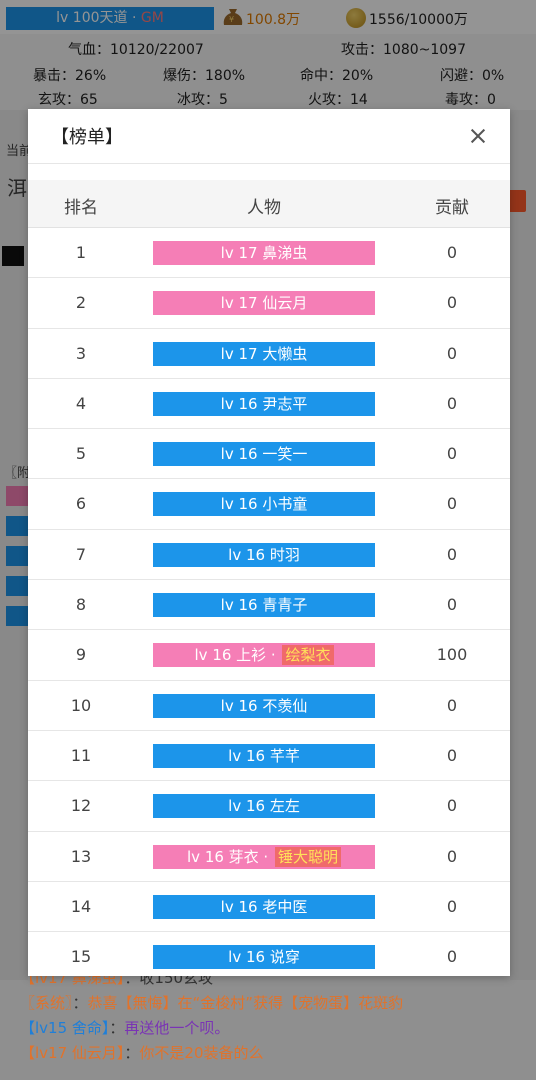  Describe the element at coordinates (98, 18) in the screenshot. I see `player-level-text: lv 100天道 ·` at that location.